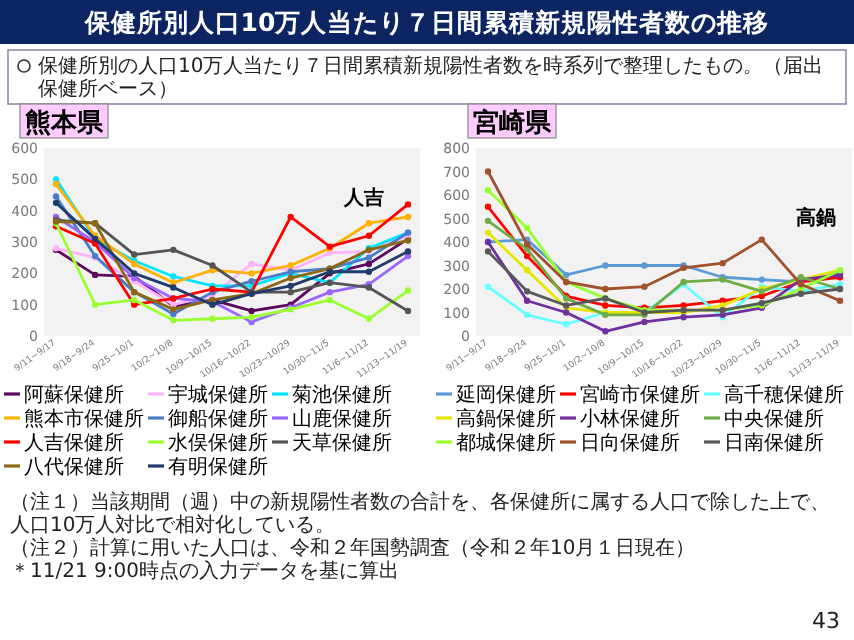  I want to click on legend-label: 都城保健所, so click(506, 443).